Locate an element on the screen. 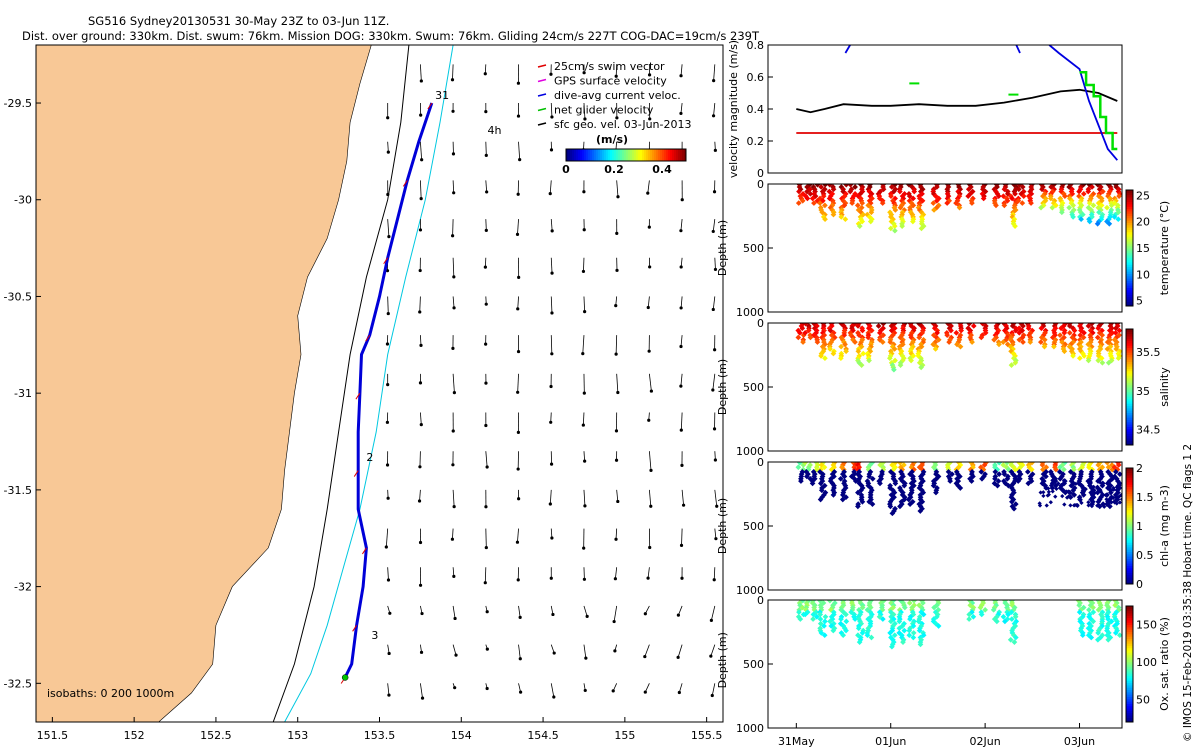 This screenshot has height=750, width=1200. colorbar-frame is located at coordinates (1129, 387).